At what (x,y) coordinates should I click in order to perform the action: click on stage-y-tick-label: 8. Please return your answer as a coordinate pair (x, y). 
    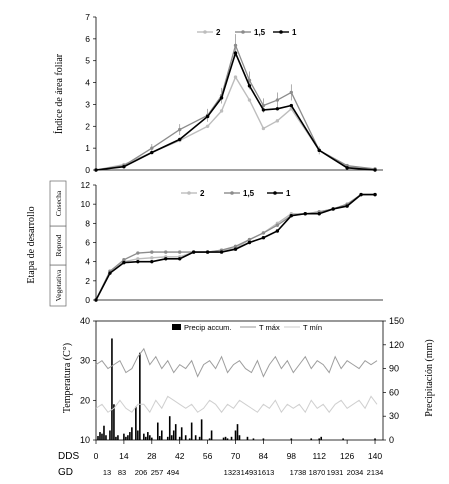
    Looking at the image, I should click on (87, 223).